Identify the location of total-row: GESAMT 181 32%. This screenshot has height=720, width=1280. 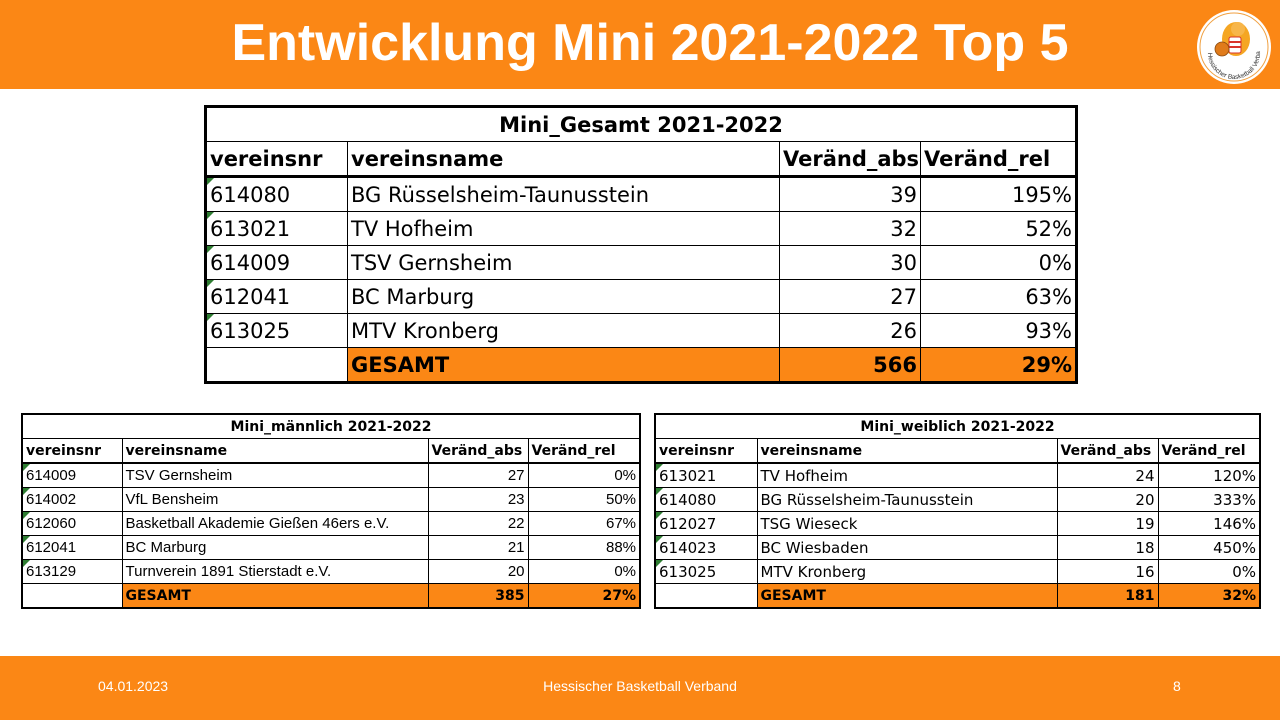
(957, 596).